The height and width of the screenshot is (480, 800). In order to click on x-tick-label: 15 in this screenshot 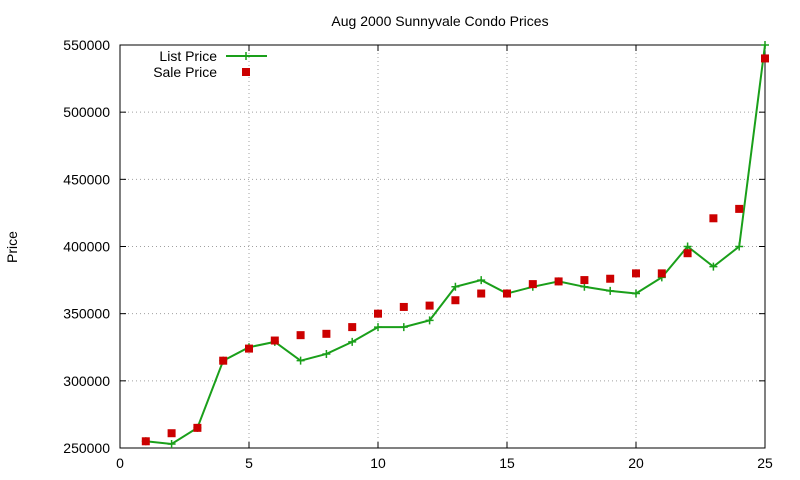, I will do `click(507, 463)`.